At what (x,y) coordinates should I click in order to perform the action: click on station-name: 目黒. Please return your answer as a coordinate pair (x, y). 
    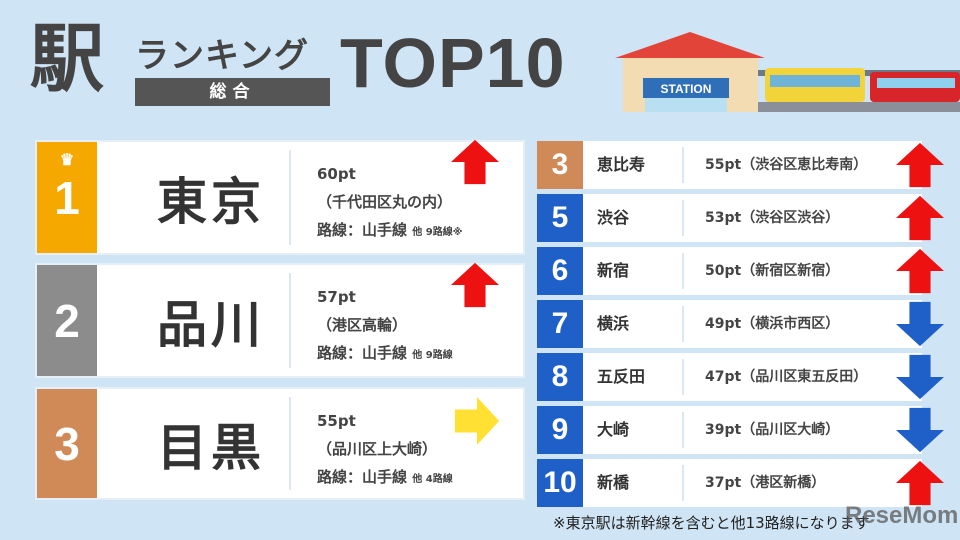
    Looking at the image, I should click on (211, 447).